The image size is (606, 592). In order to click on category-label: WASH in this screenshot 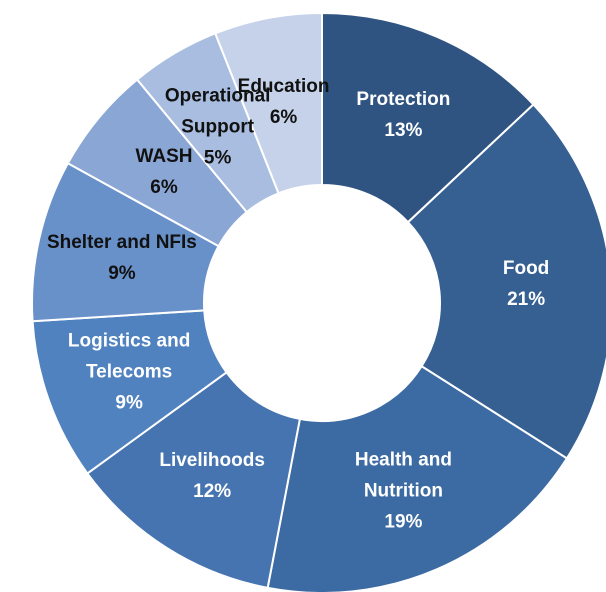, I will do `click(164, 157)`.